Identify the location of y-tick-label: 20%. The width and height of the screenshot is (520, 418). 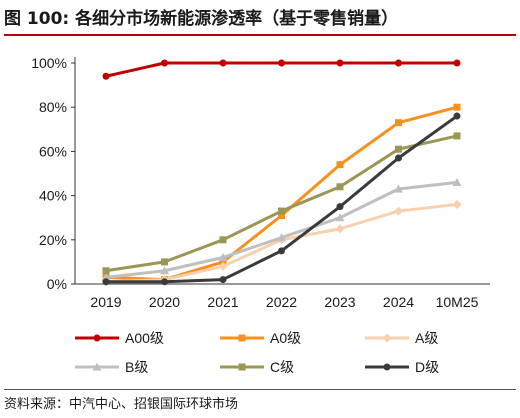
(53, 240).